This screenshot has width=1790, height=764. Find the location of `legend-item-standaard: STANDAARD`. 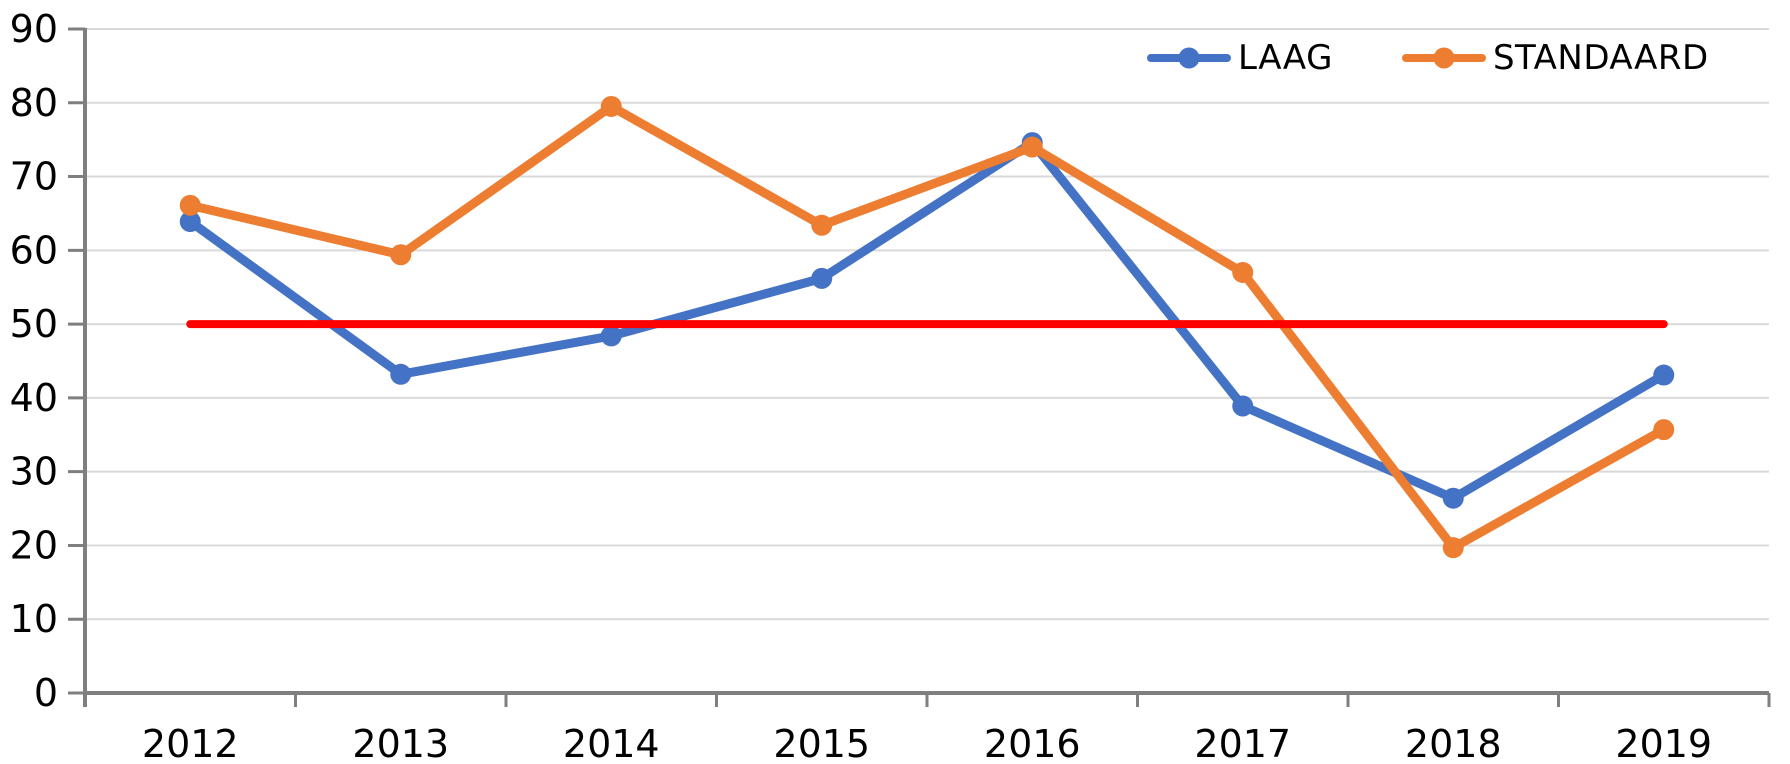

legend-item-standaard: STANDAARD is located at coordinates (1555, 58).